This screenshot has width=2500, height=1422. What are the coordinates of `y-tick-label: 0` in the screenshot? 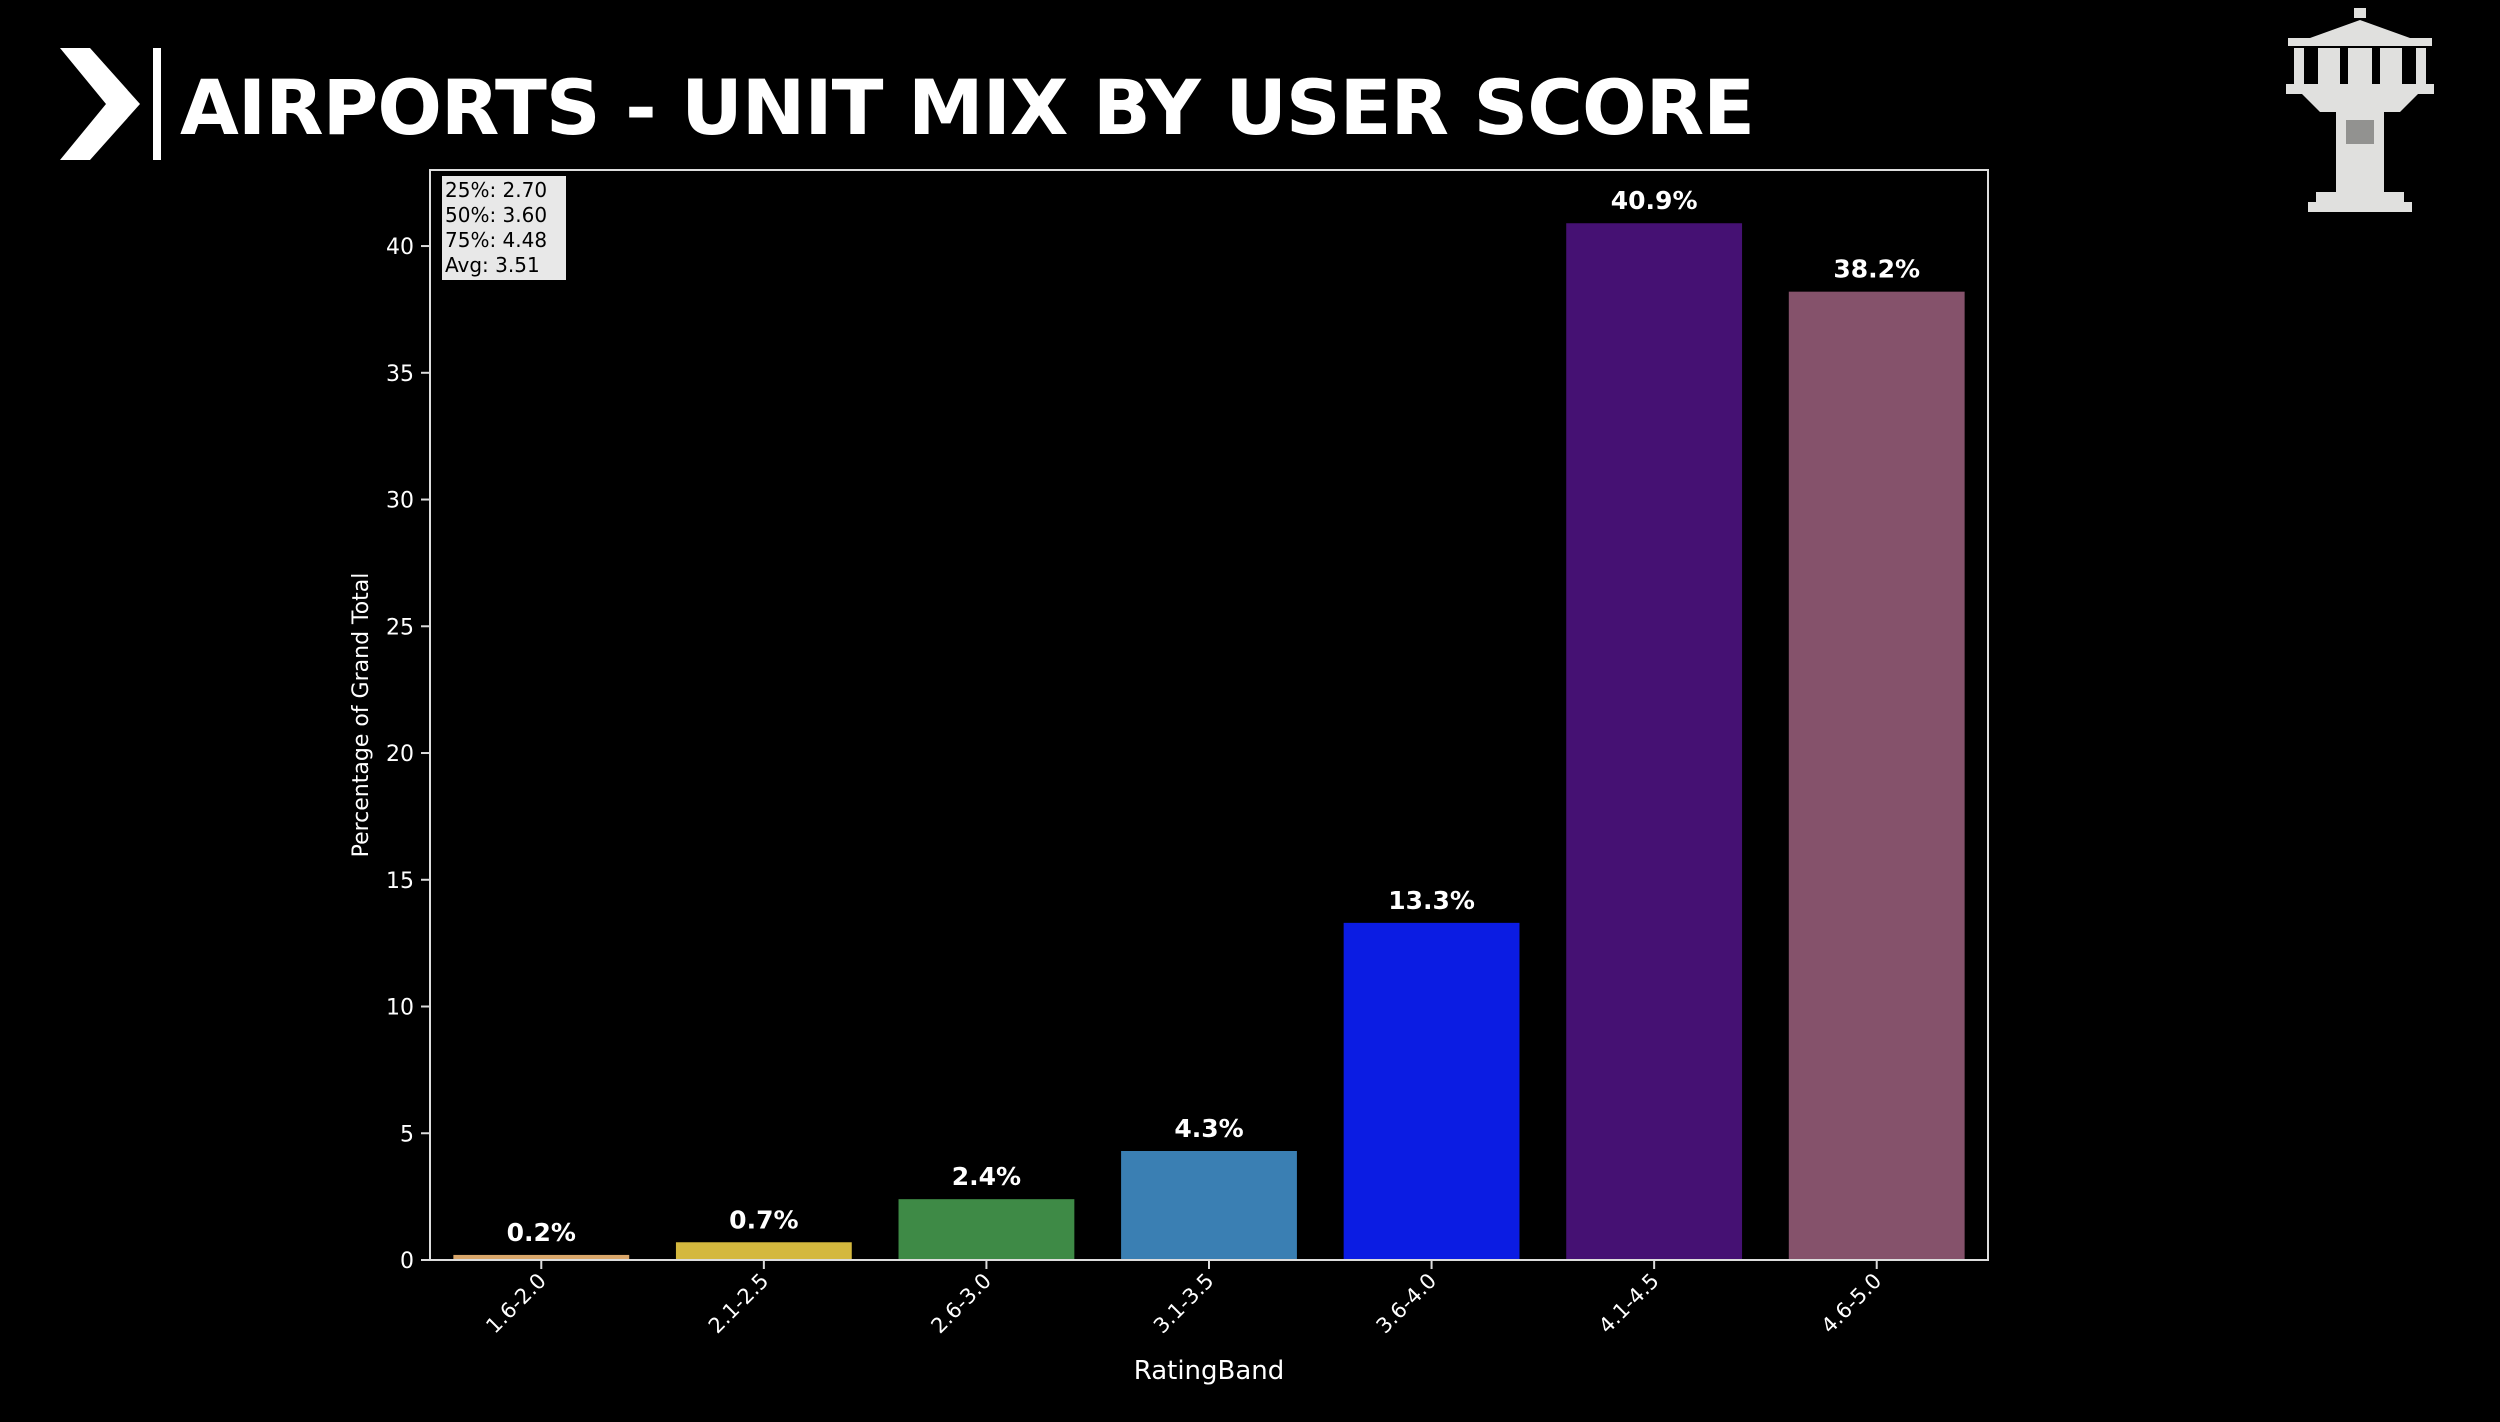 It's located at (407, 1261).